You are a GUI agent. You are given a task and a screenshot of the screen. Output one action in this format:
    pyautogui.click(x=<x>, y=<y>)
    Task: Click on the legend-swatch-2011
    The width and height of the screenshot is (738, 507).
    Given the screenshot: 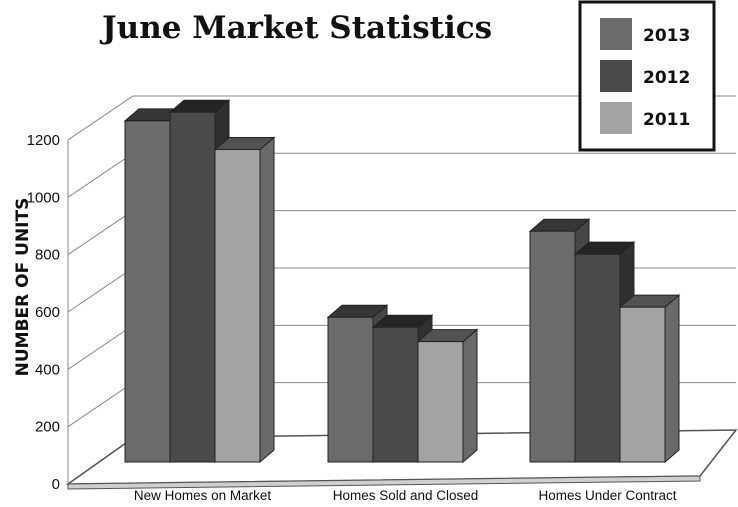 What is the action you would take?
    pyautogui.click(x=616, y=118)
    